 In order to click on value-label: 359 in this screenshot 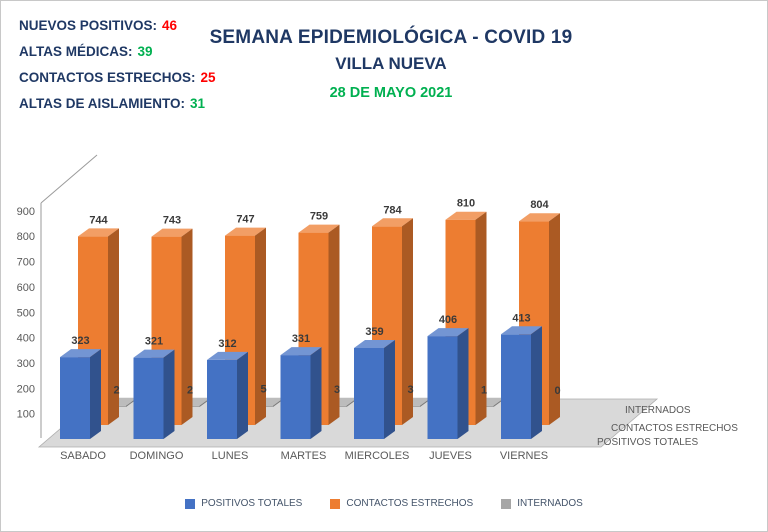, I will do `click(374, 332)`.